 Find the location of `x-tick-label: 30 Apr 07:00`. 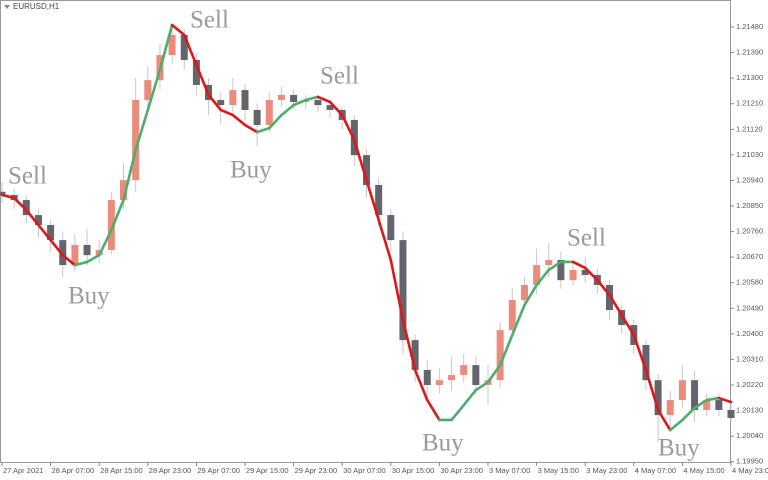

x-tick-label: 30 Apr 07:00 is located at coordinates (364, 470).